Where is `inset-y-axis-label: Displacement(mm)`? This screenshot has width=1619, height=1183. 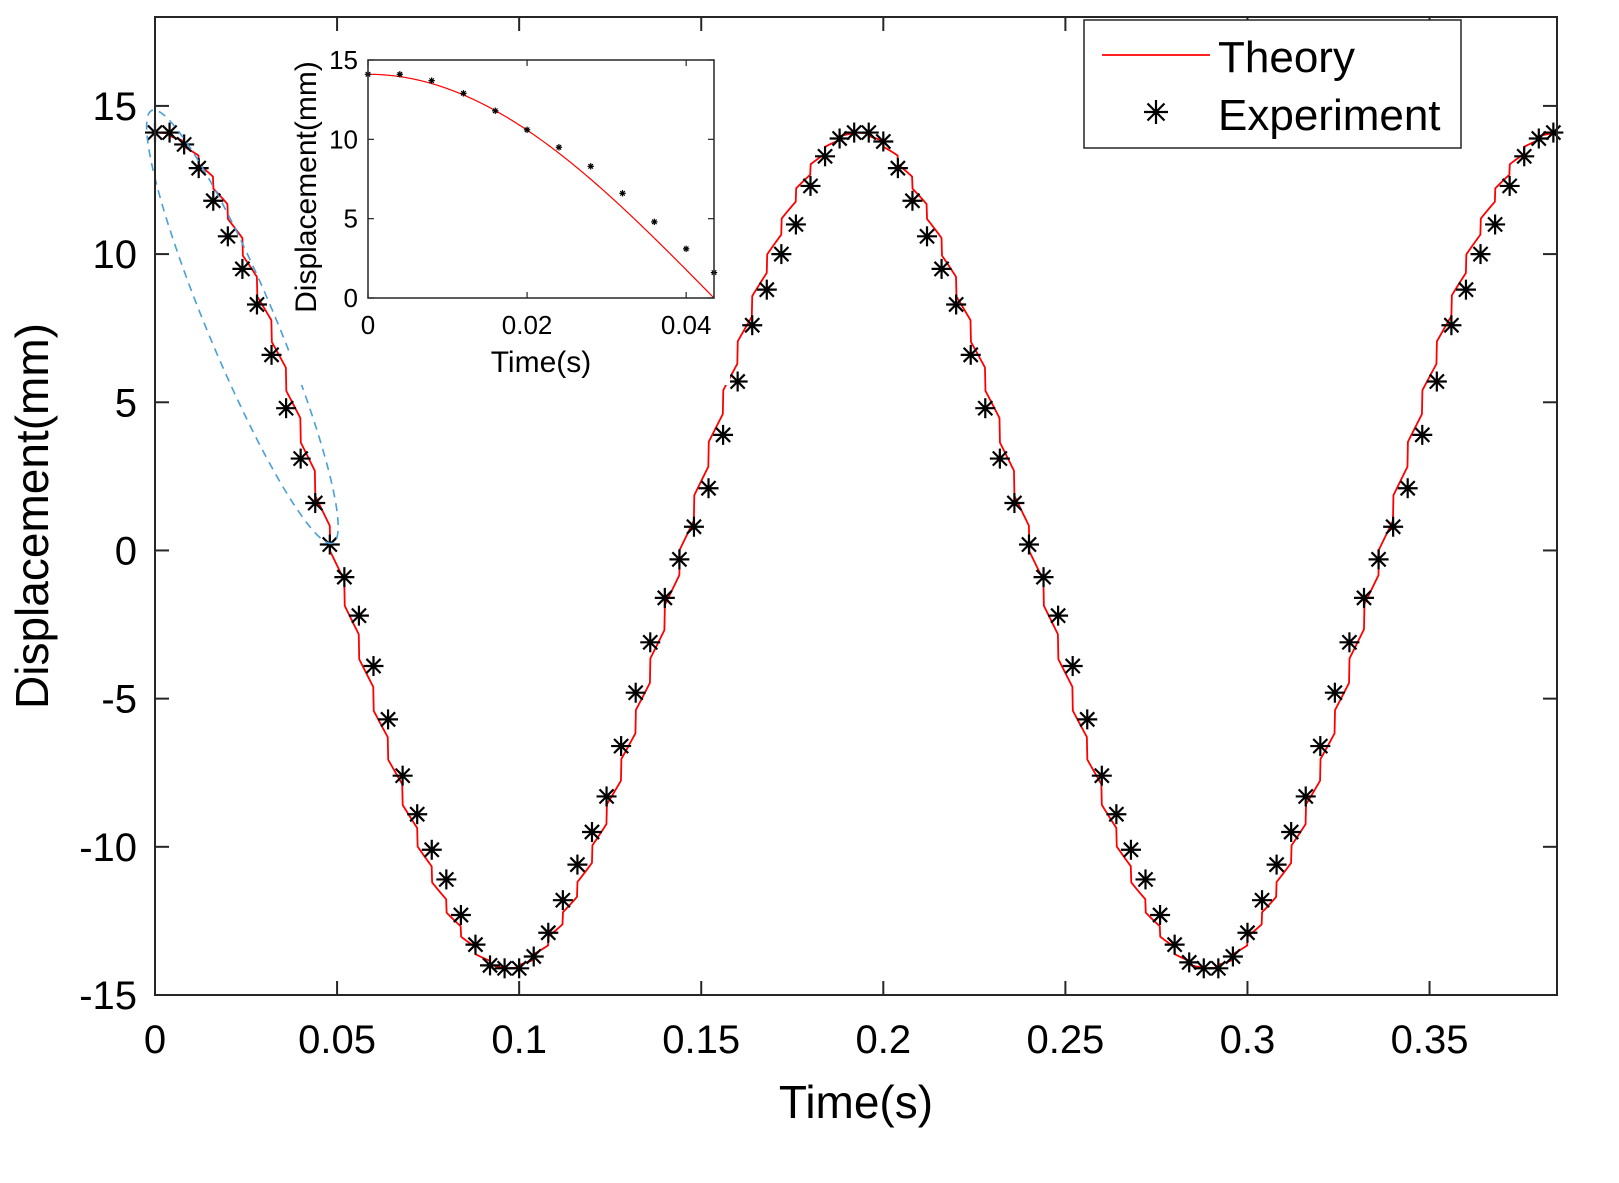 inset-y-axis-label: Displacement(mm) is located at coordinates (306, 187).